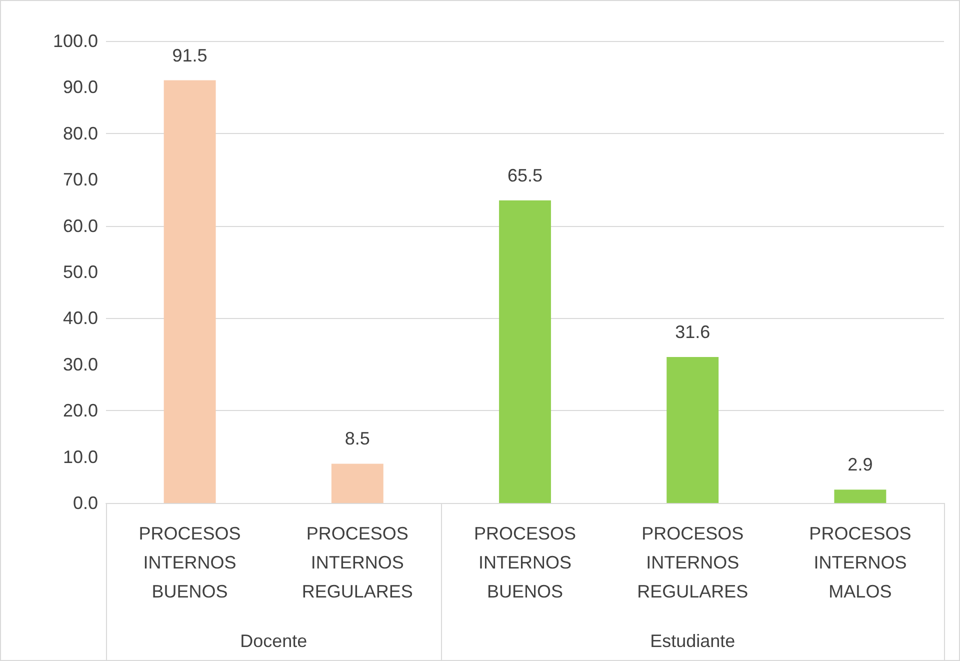 The image size is (960, 661). I want to click on y-tick-label: 90.0, so click(80, 87).